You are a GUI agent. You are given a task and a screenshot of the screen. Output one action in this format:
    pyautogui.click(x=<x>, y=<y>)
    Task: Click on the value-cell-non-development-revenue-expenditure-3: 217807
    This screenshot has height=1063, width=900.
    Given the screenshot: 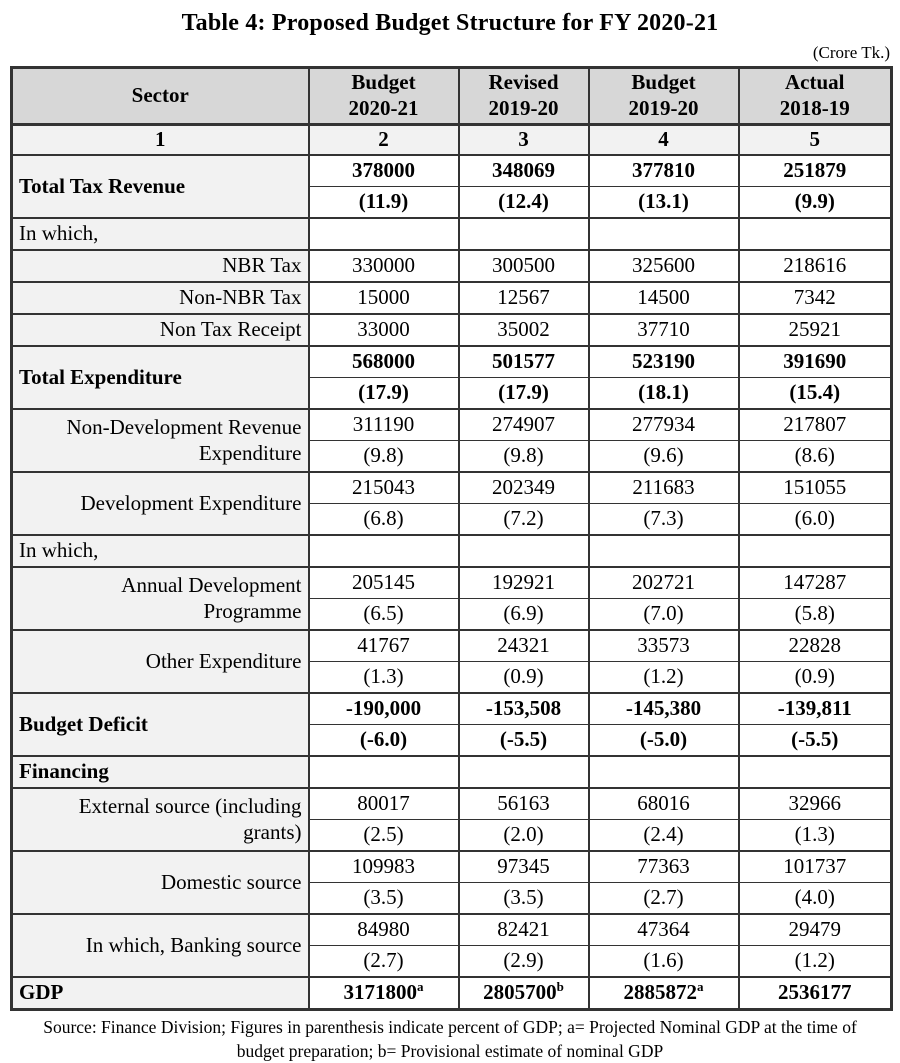 What is the action you would take?
    pyautogui.click(x=815, y=424)
    